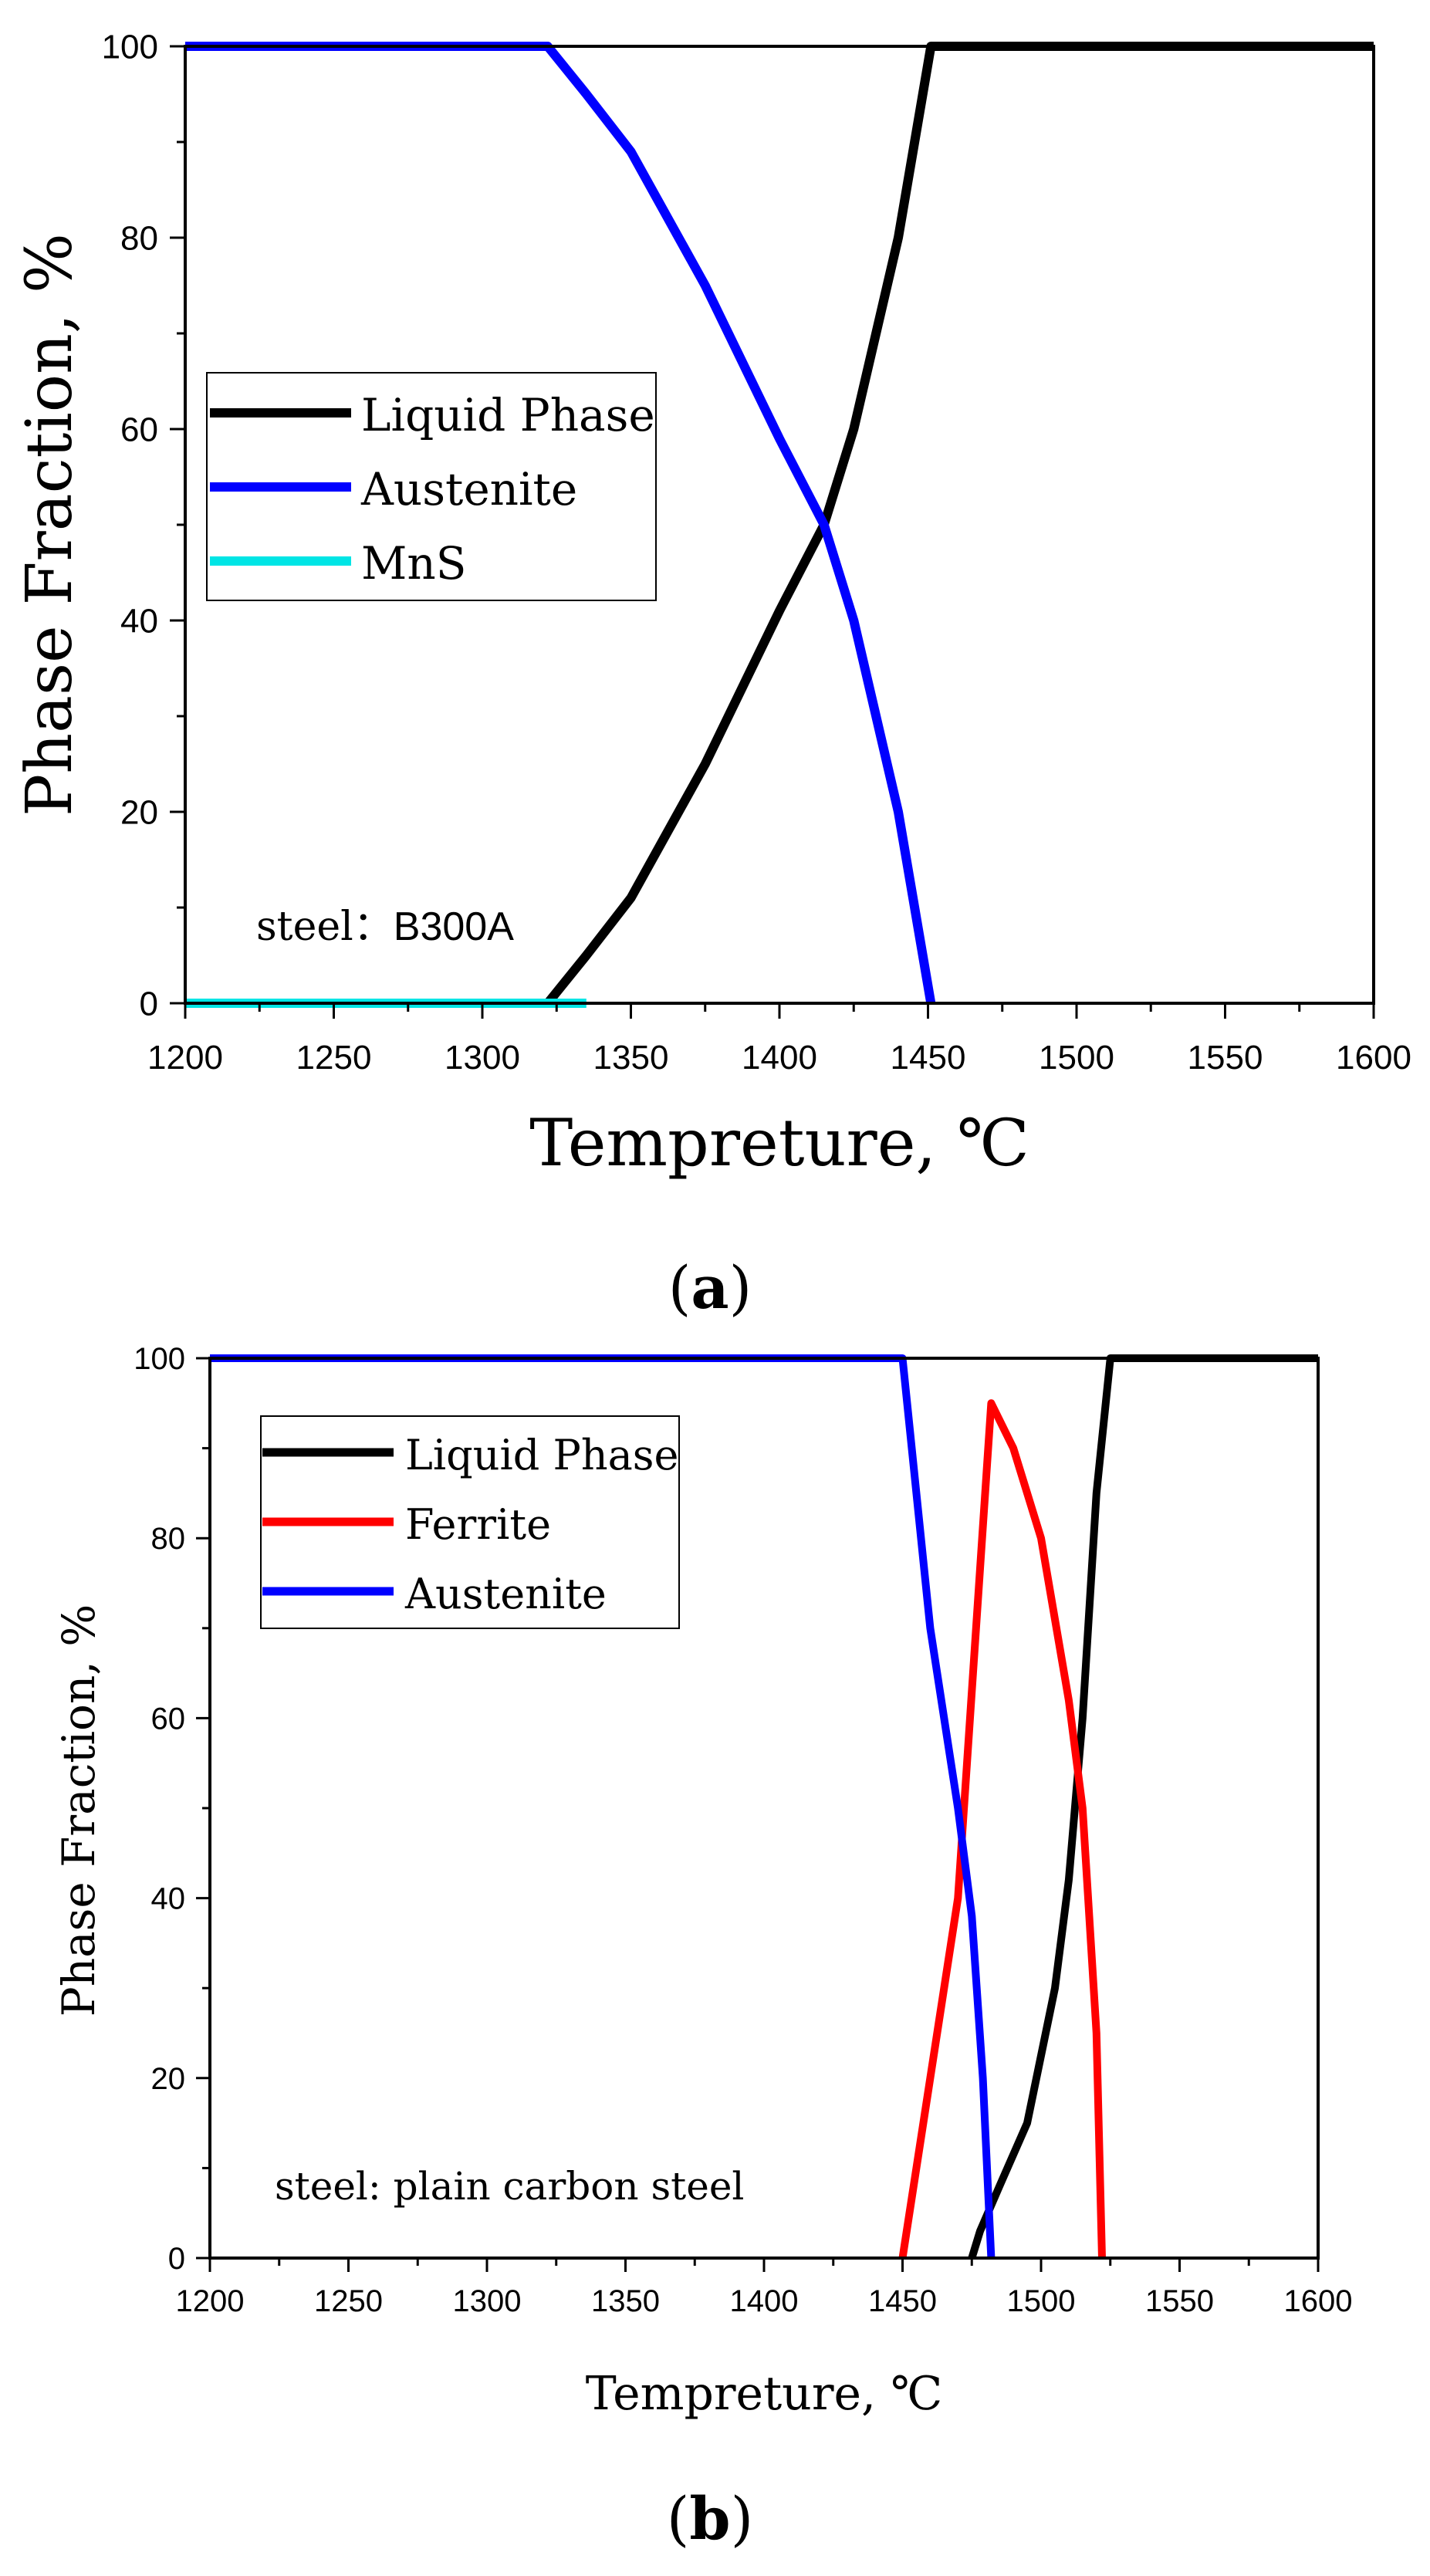 The height and width of the screenshot is (2576, 1430). I want to click on panel-a-caption-letter: a, so click(710, 1287).